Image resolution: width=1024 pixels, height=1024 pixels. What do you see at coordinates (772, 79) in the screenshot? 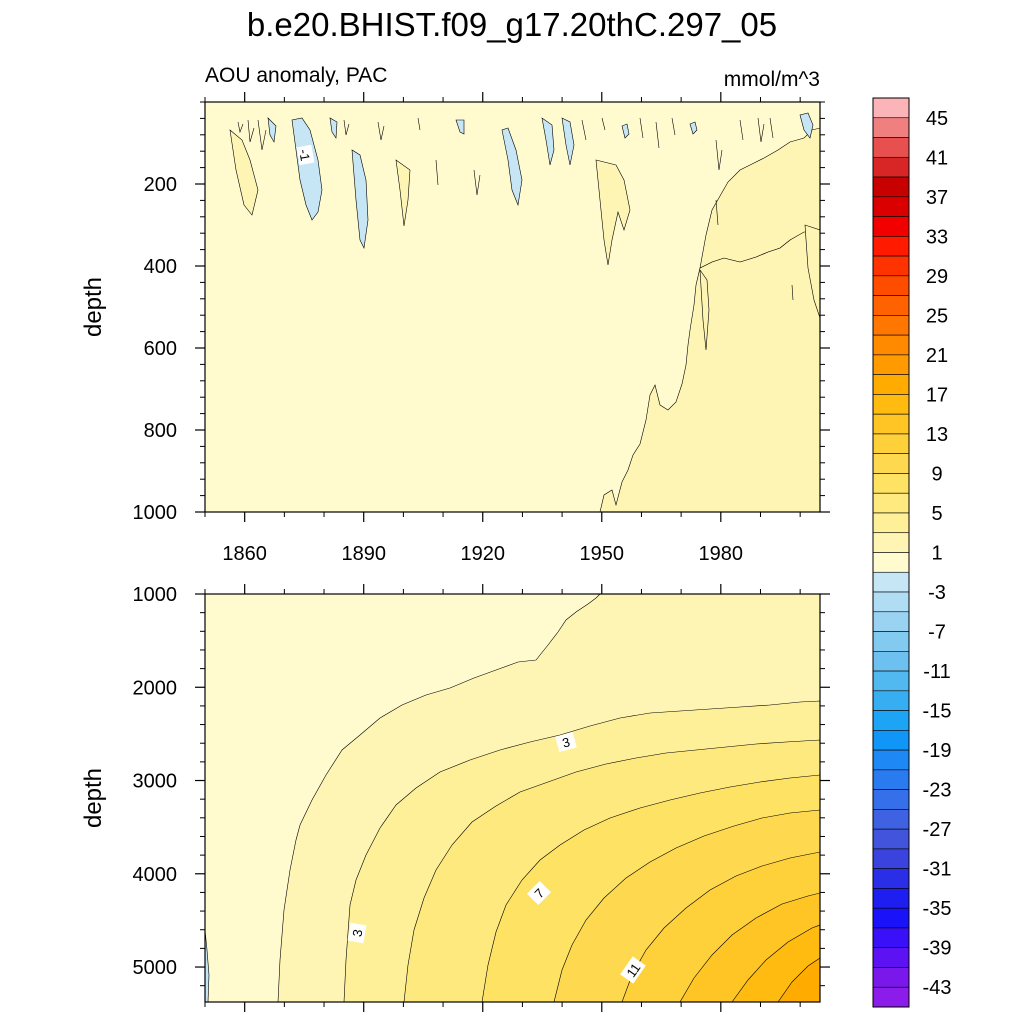
I see `units-label: mmol/m^3` at bounding box center [772, 79].